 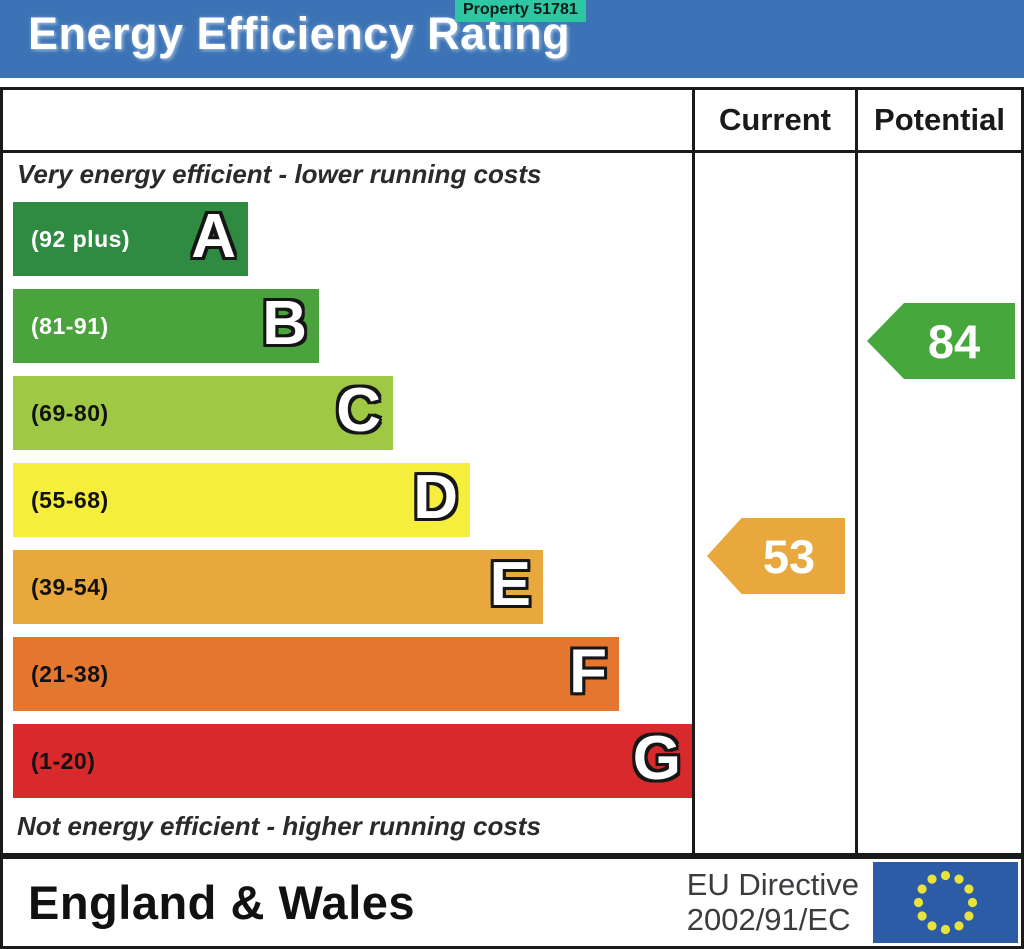 What do you see at coordinates (939, 121) in the screenshot?
I see `potential-column-header: Potential` at bounding box center [939, 121].